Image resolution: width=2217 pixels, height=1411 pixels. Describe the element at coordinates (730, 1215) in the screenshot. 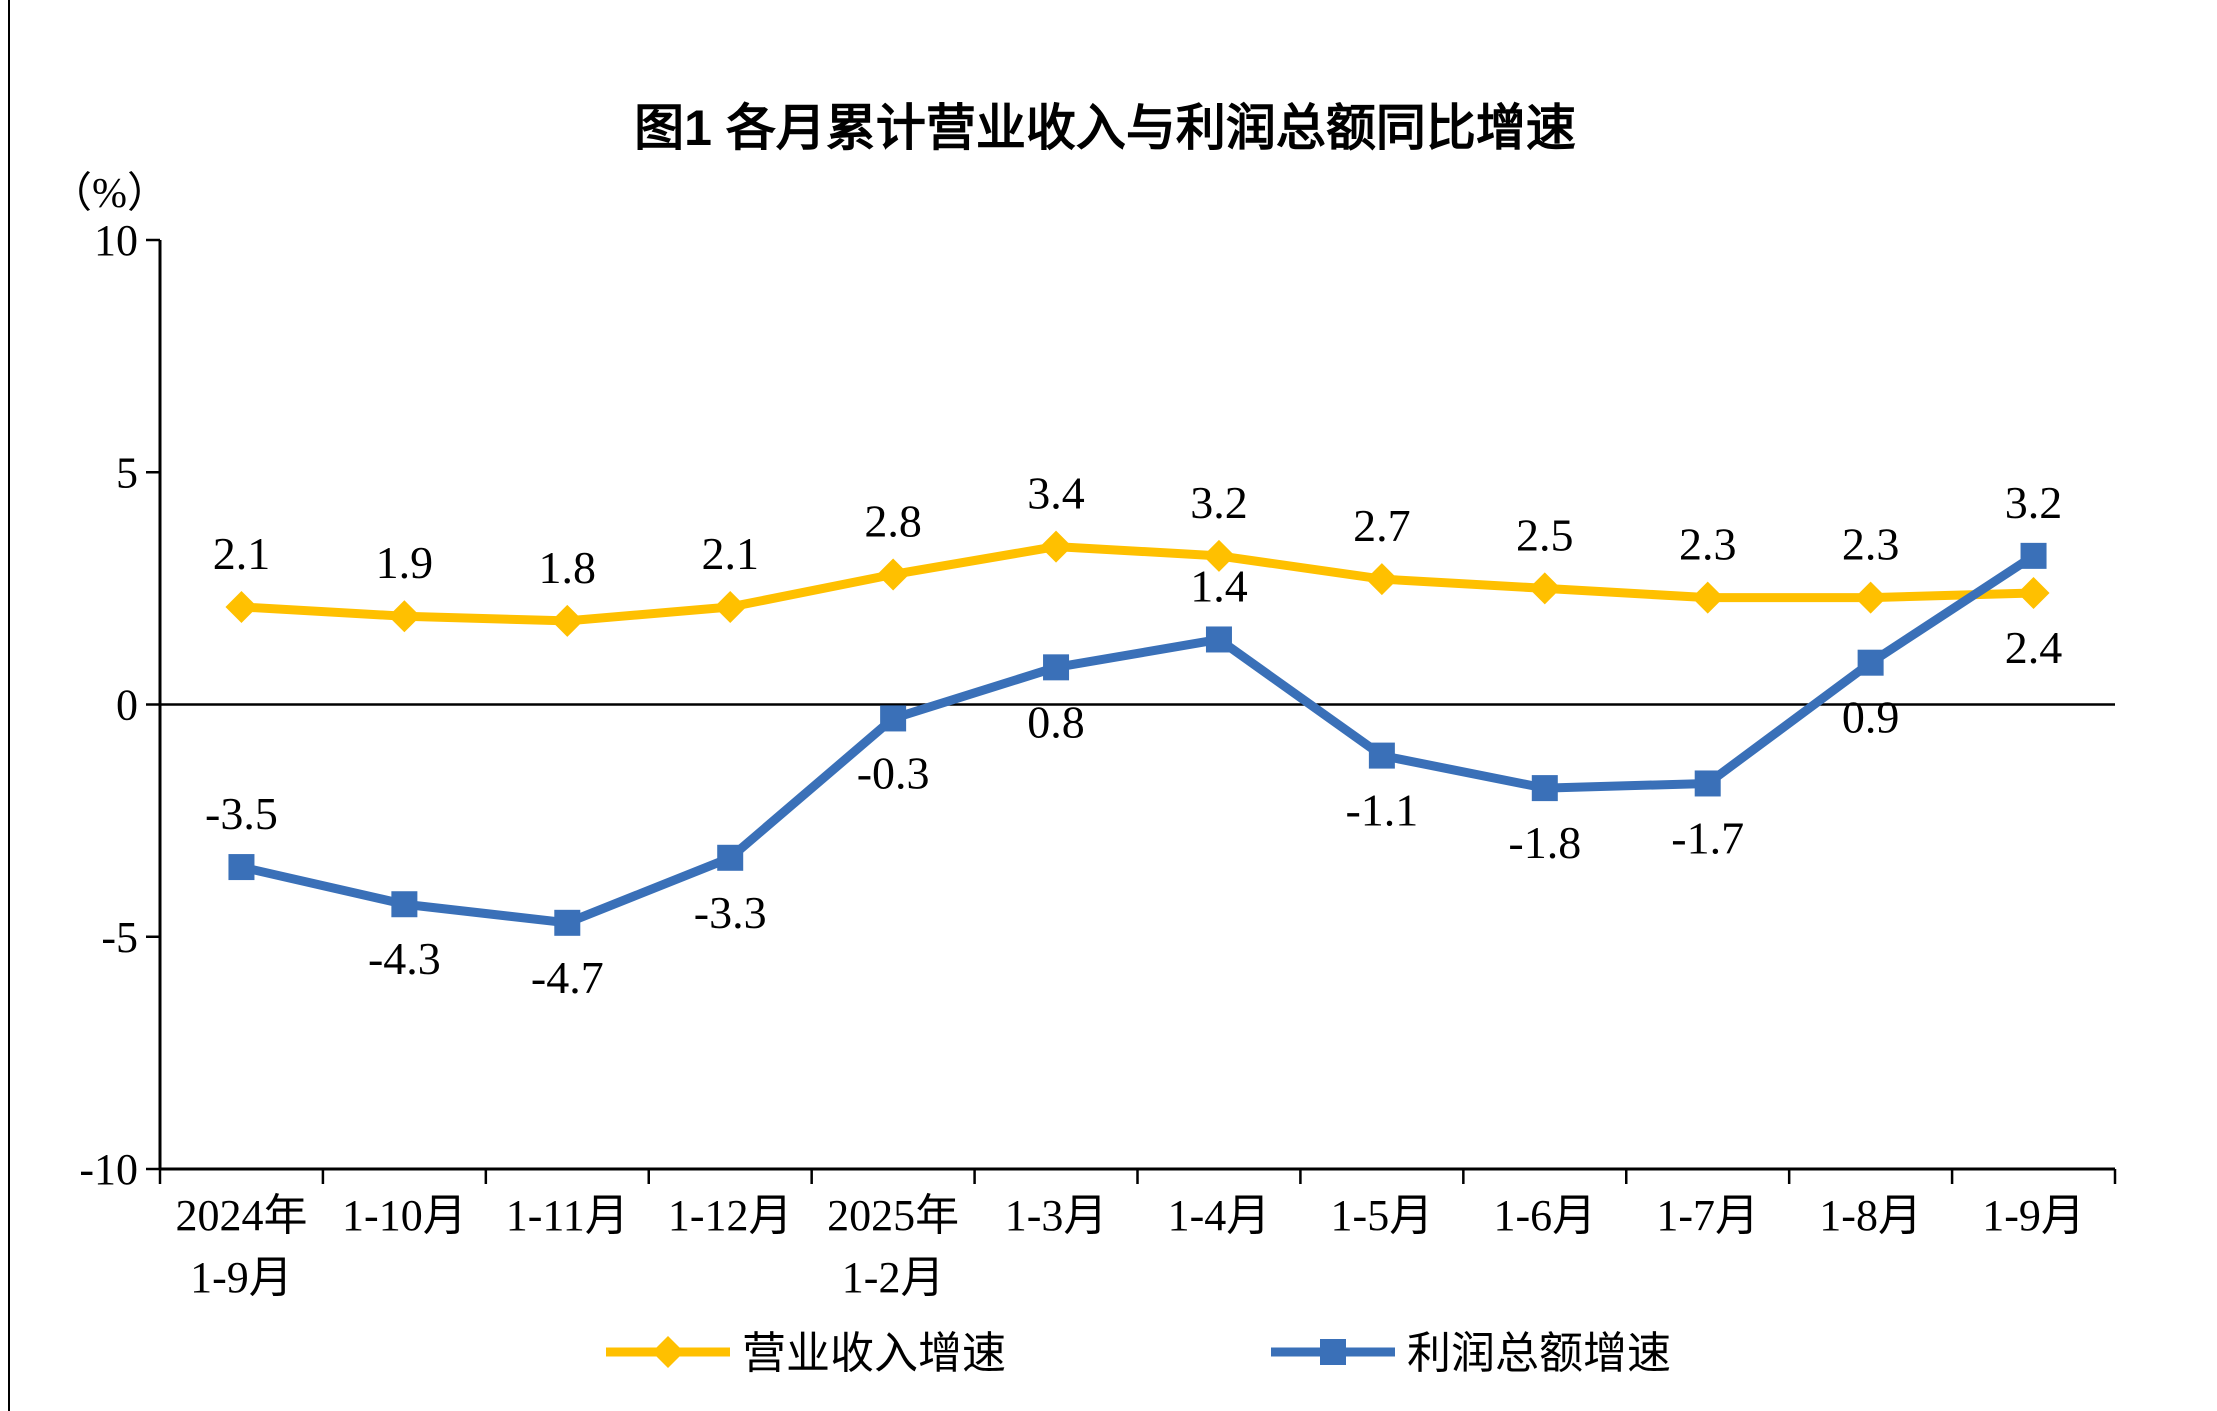

I see `x-category-label: 1-12月` at that location.